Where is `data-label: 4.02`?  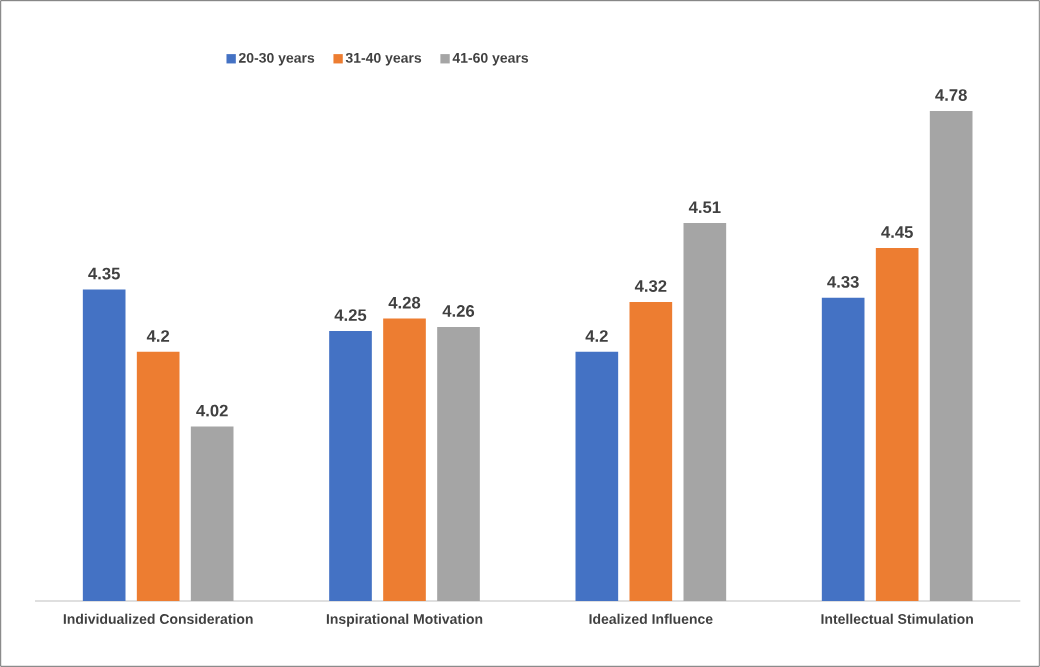 data-label: 4.02 is located at coordinates (212, 410).